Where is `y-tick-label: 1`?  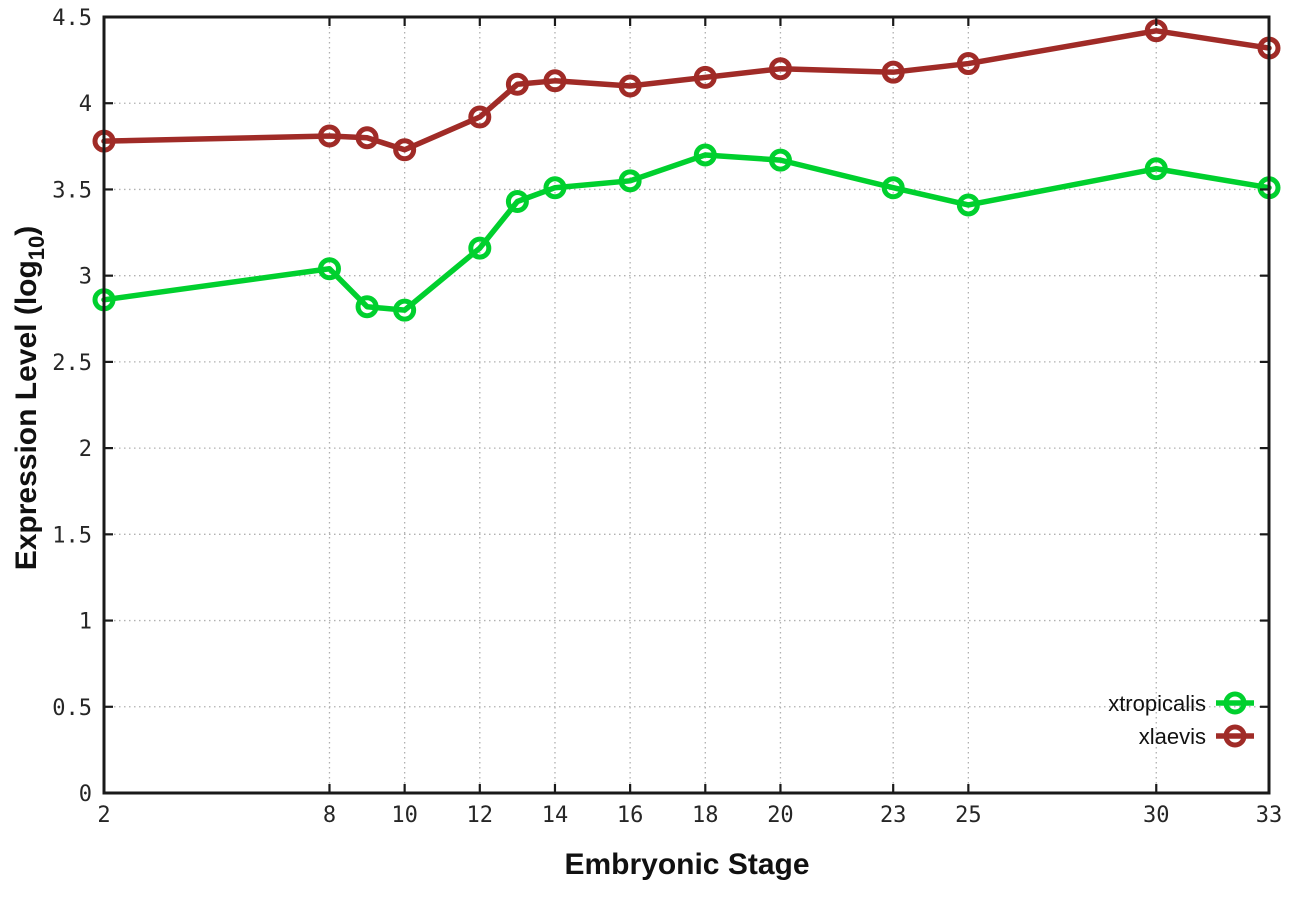 y-tick-label: 1 is located at coordinates (85, 622).